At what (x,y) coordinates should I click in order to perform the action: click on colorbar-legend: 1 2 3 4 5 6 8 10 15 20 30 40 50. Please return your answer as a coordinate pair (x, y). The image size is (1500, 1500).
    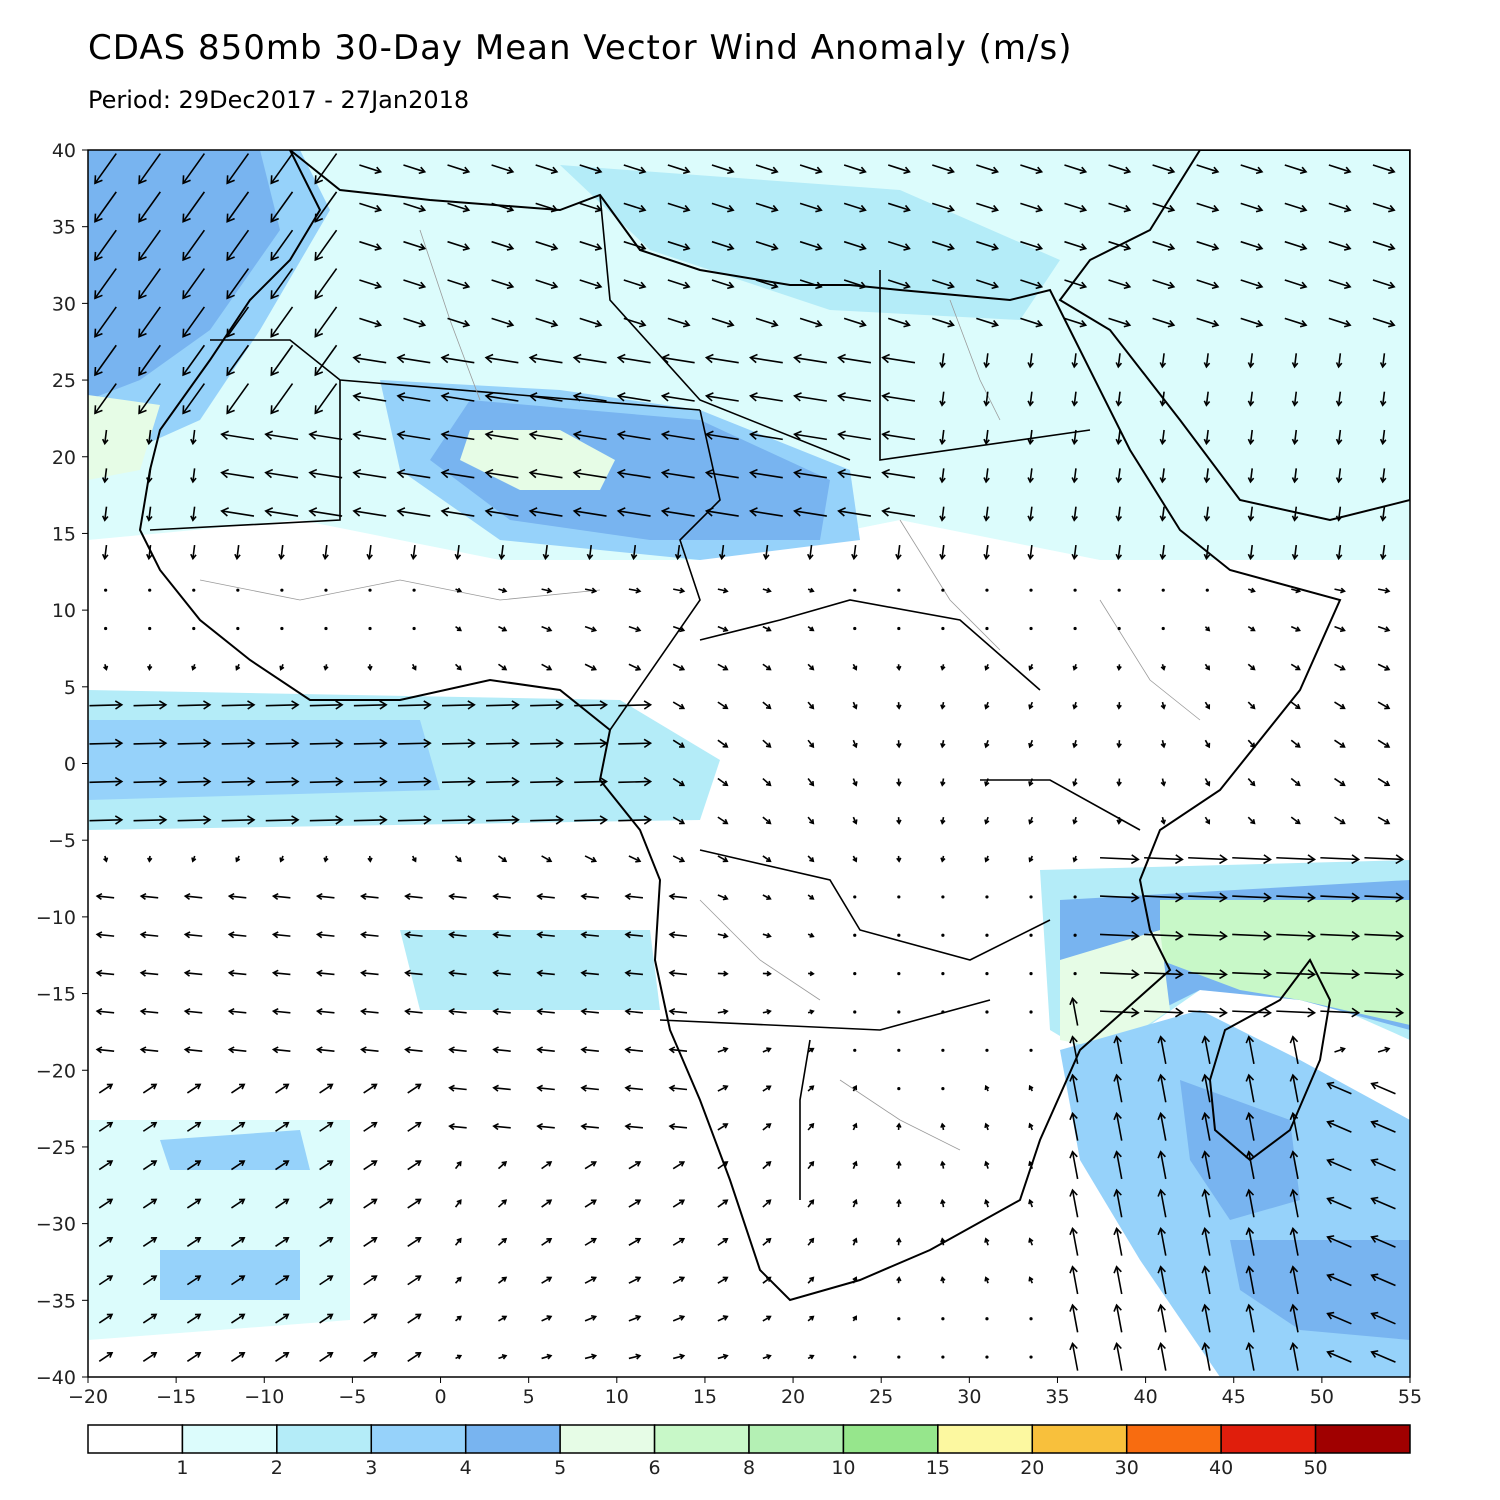
    Looking at the image, I should click on (749, 1451).